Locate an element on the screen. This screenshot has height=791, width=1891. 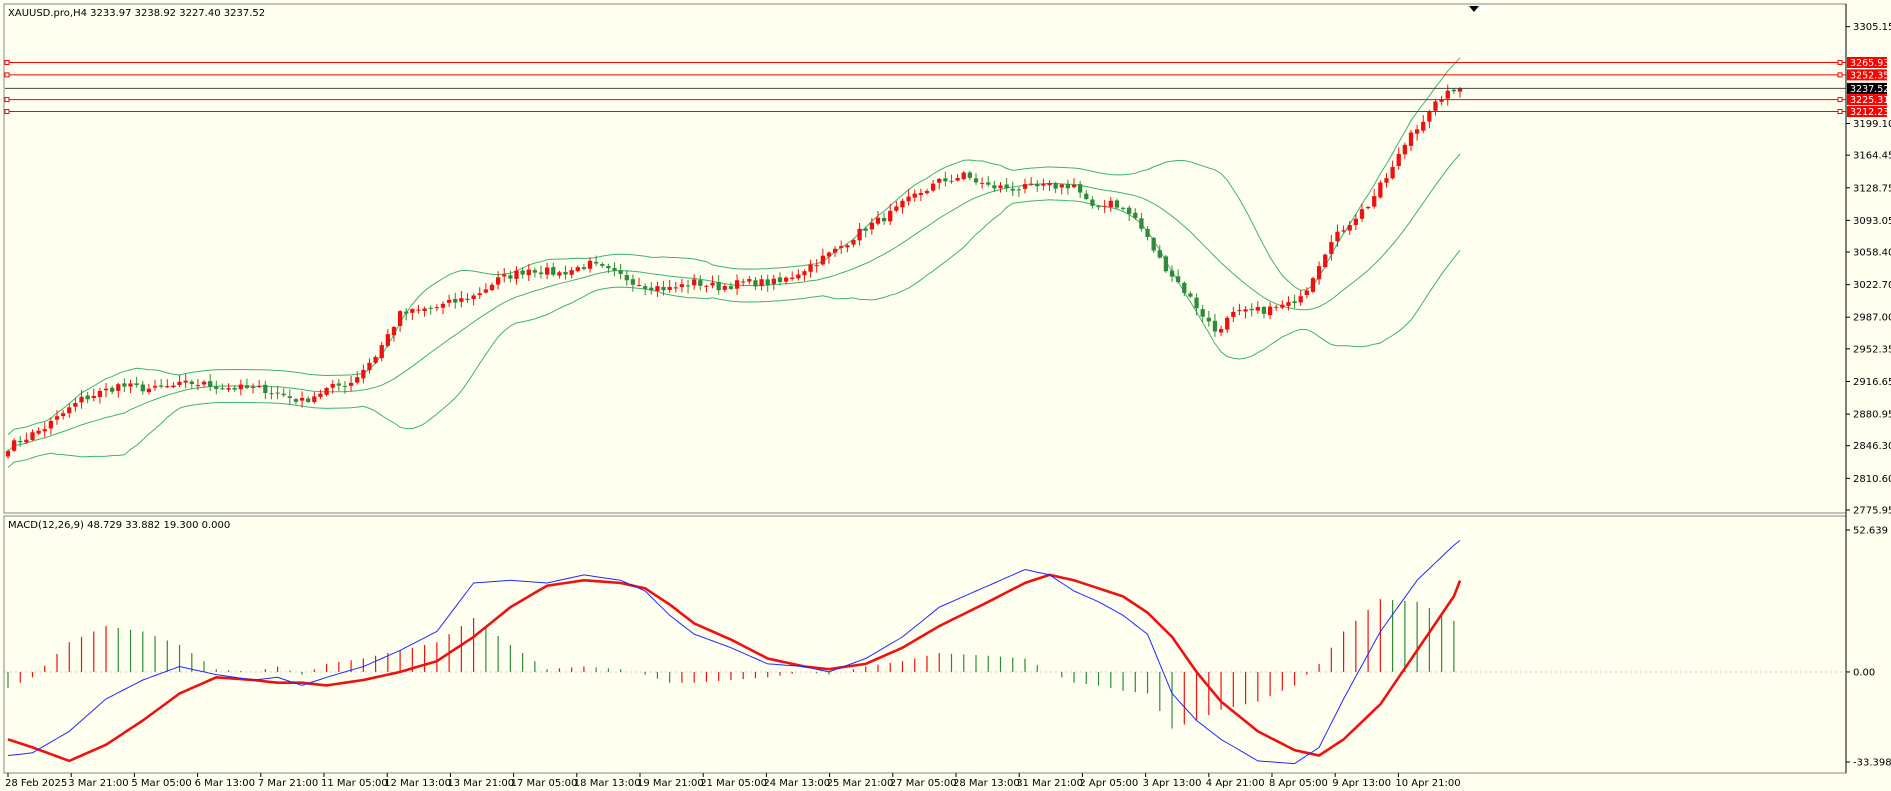
time-tick-label: 27 Mar 05:00 is located at coordinates (923, 783).